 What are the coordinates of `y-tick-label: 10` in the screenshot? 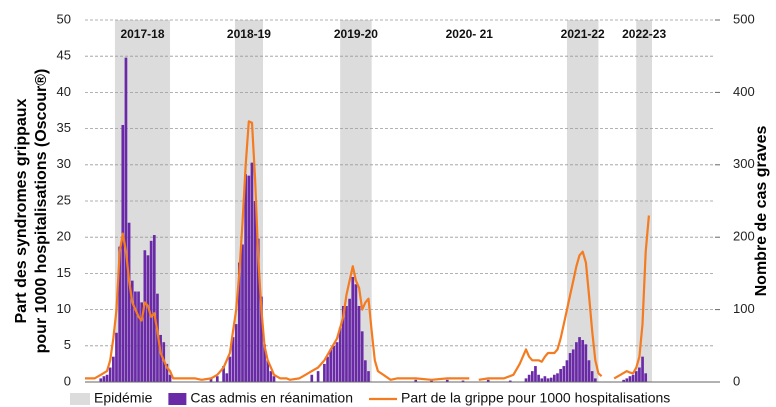 It's located at (64, 308).